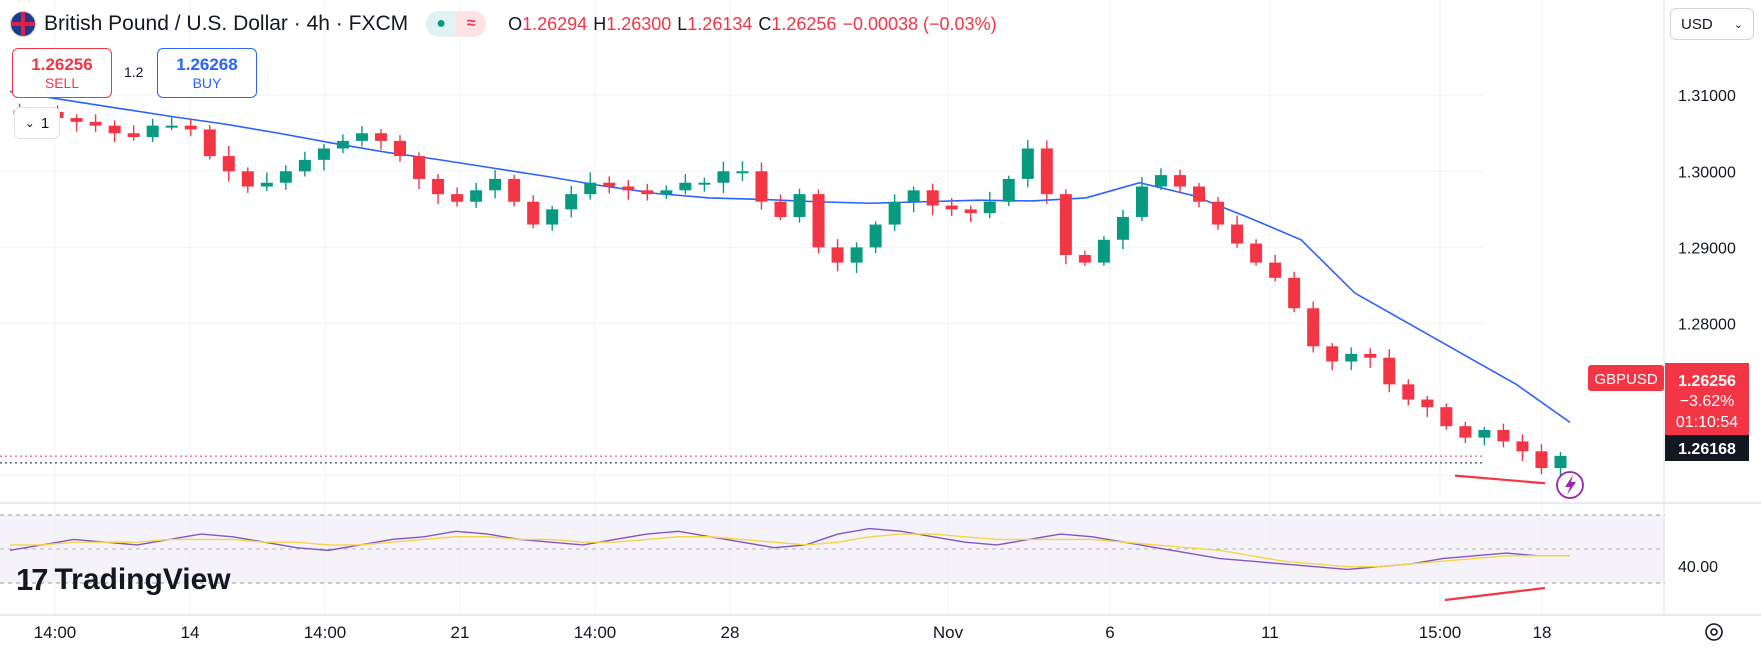  Describe the element at coordinates (123, 580) in the screenshot. I see `tradingview-logo: 17 TradingView` at that location.